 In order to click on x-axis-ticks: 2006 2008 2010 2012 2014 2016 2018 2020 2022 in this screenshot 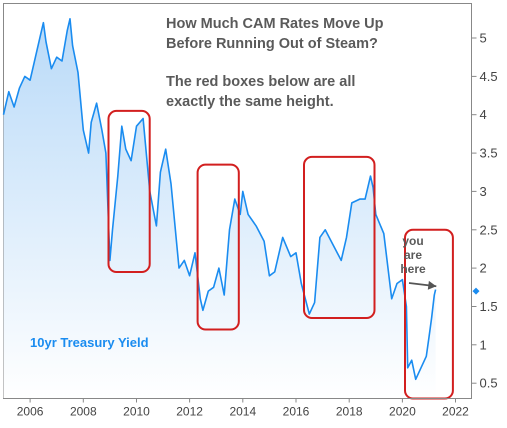, I will do `click(243, 408)`.